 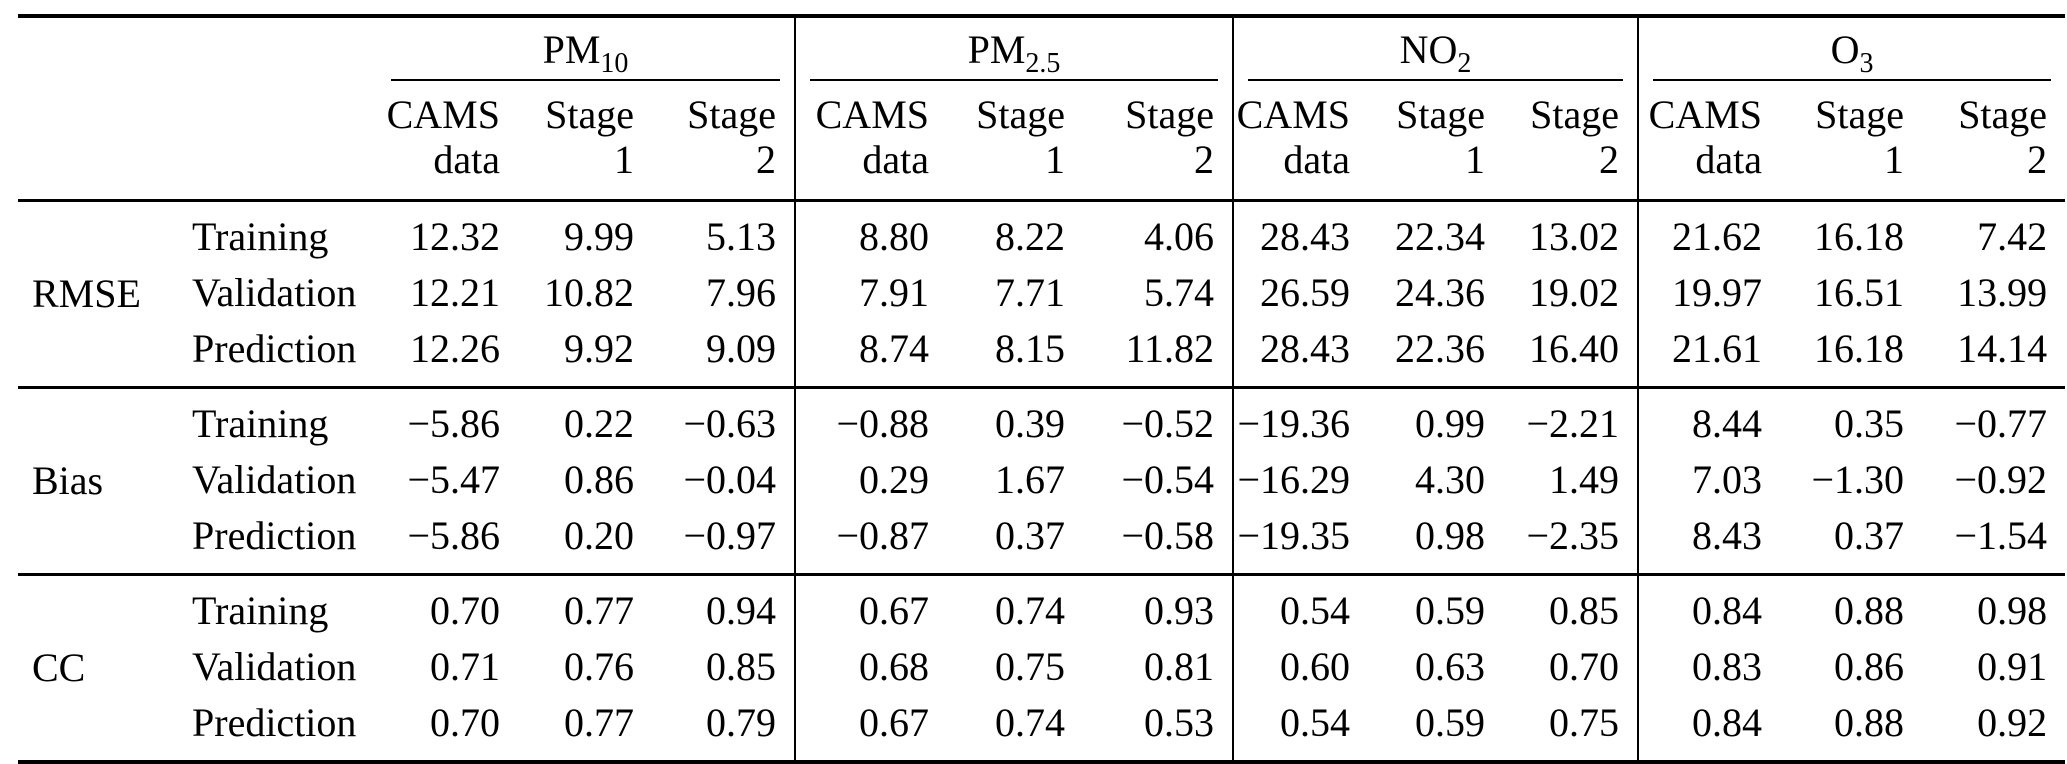 What do you see at coordinates (741, 292) in the screenshot?
I see `value-cell: 7.96` at bounding box center [741, 292].